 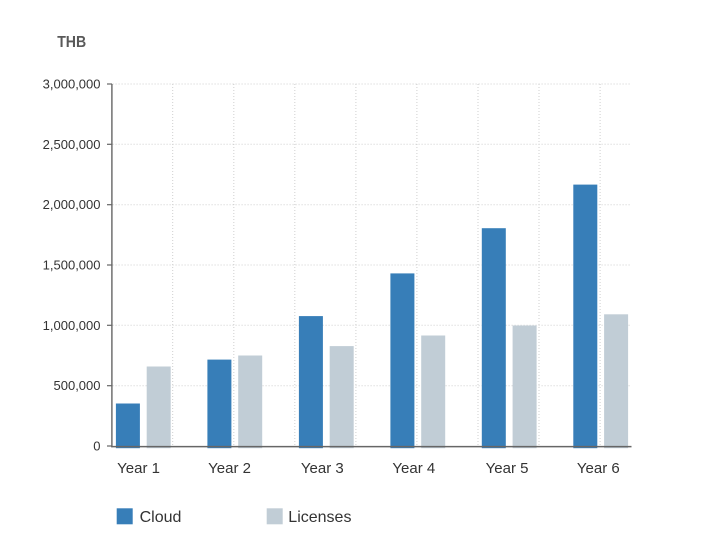 I want to click on svg-text: 0, so click(x=96, y=446).